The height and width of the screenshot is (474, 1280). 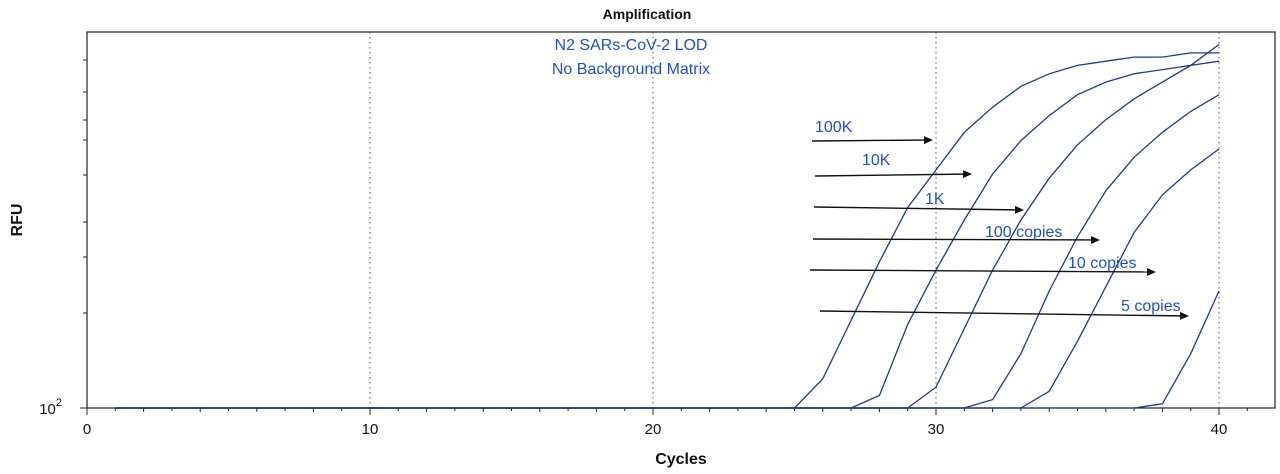 What do you see at coordinates (1151, 306) in the screenshot?
I see `arrow-label-5-copies: 5 copies` at bounding box center [1151, 306].